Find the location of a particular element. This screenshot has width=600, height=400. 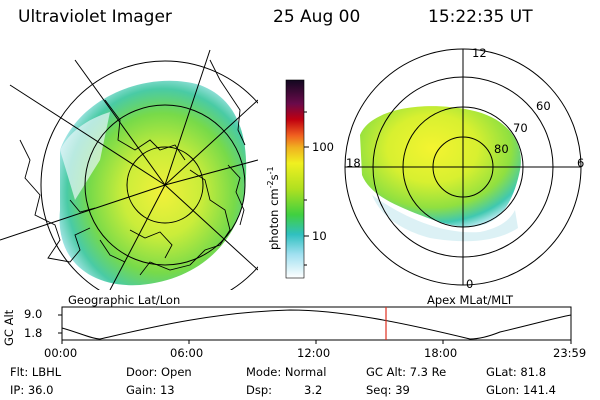

geo-caption: Geographic Lat/Lon is located at coordinates (124, 300).